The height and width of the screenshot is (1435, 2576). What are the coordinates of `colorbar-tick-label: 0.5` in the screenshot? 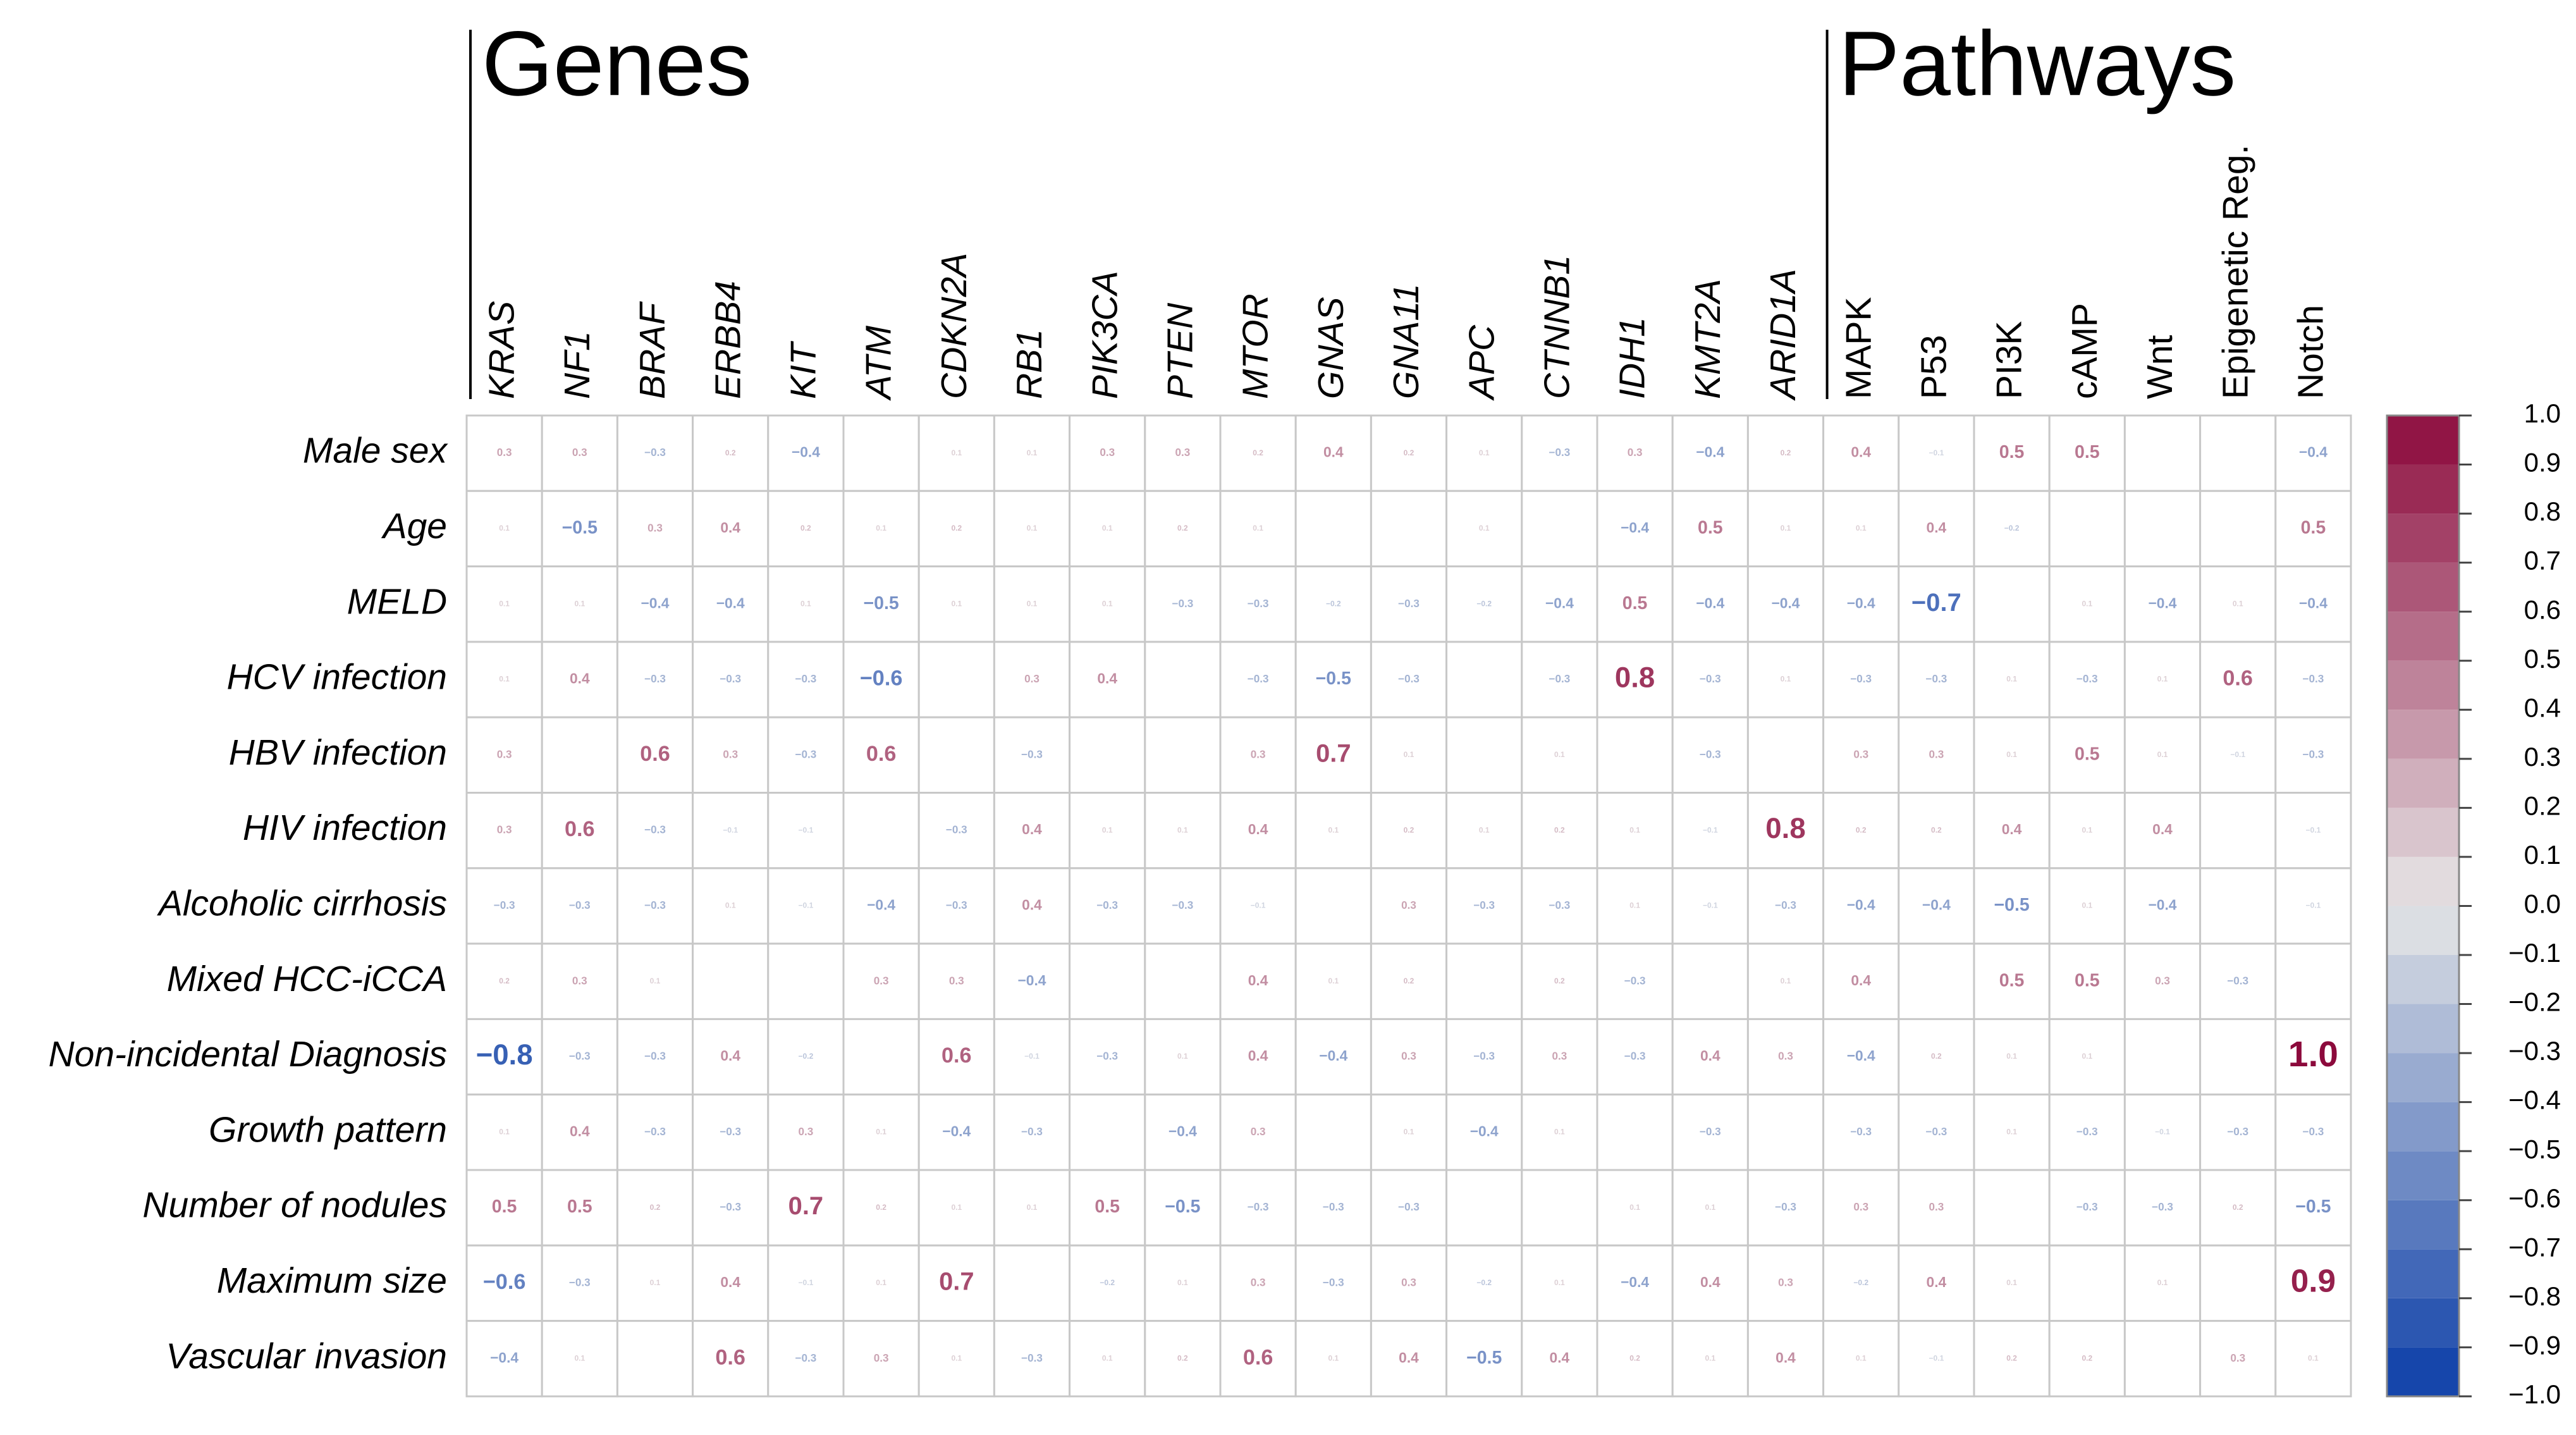 It's located at (2542, 659).